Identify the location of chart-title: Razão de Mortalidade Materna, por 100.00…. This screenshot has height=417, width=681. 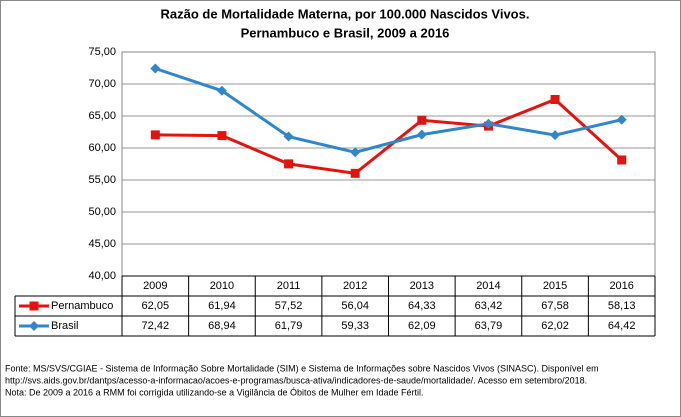
(345, 13).